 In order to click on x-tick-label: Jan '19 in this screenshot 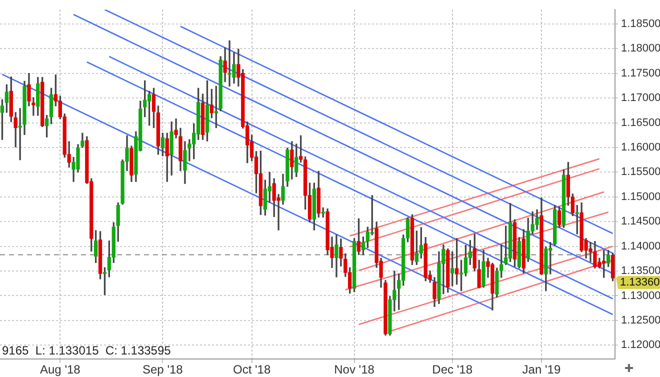, I will do `click(541, 369)`.